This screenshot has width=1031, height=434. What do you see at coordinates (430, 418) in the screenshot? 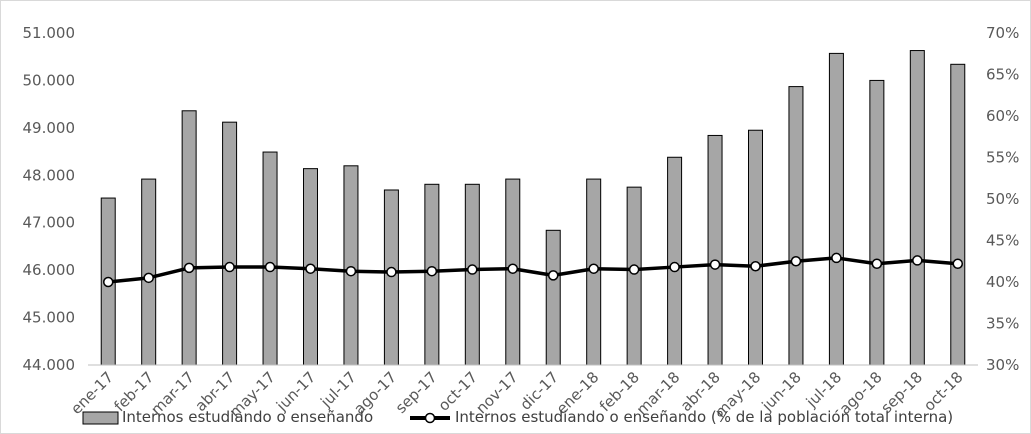
I see `legend-line-marker` at bounding box center [430, 418].